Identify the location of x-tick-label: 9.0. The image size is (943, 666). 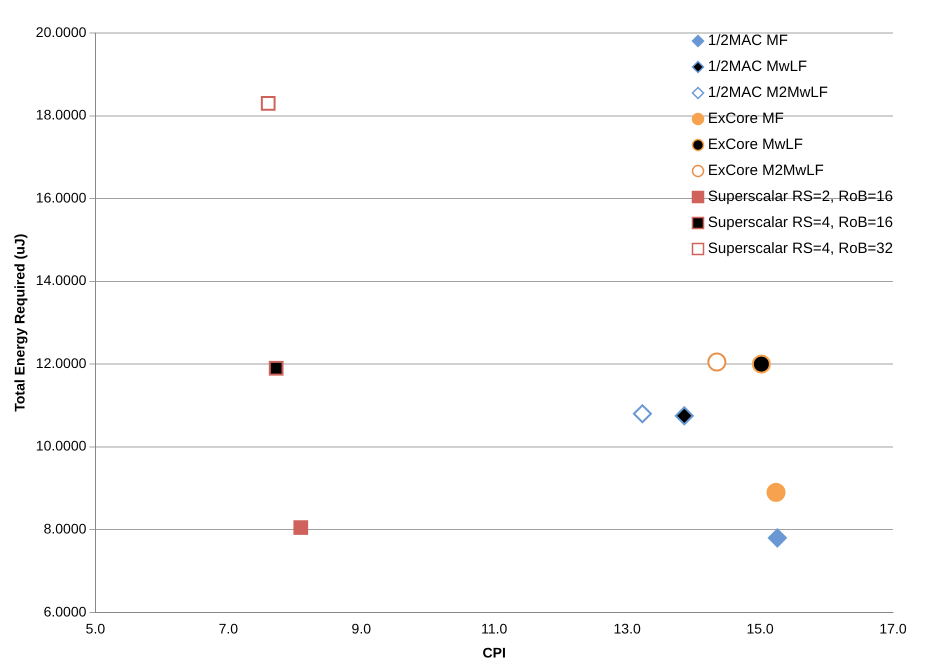
(362, 628).